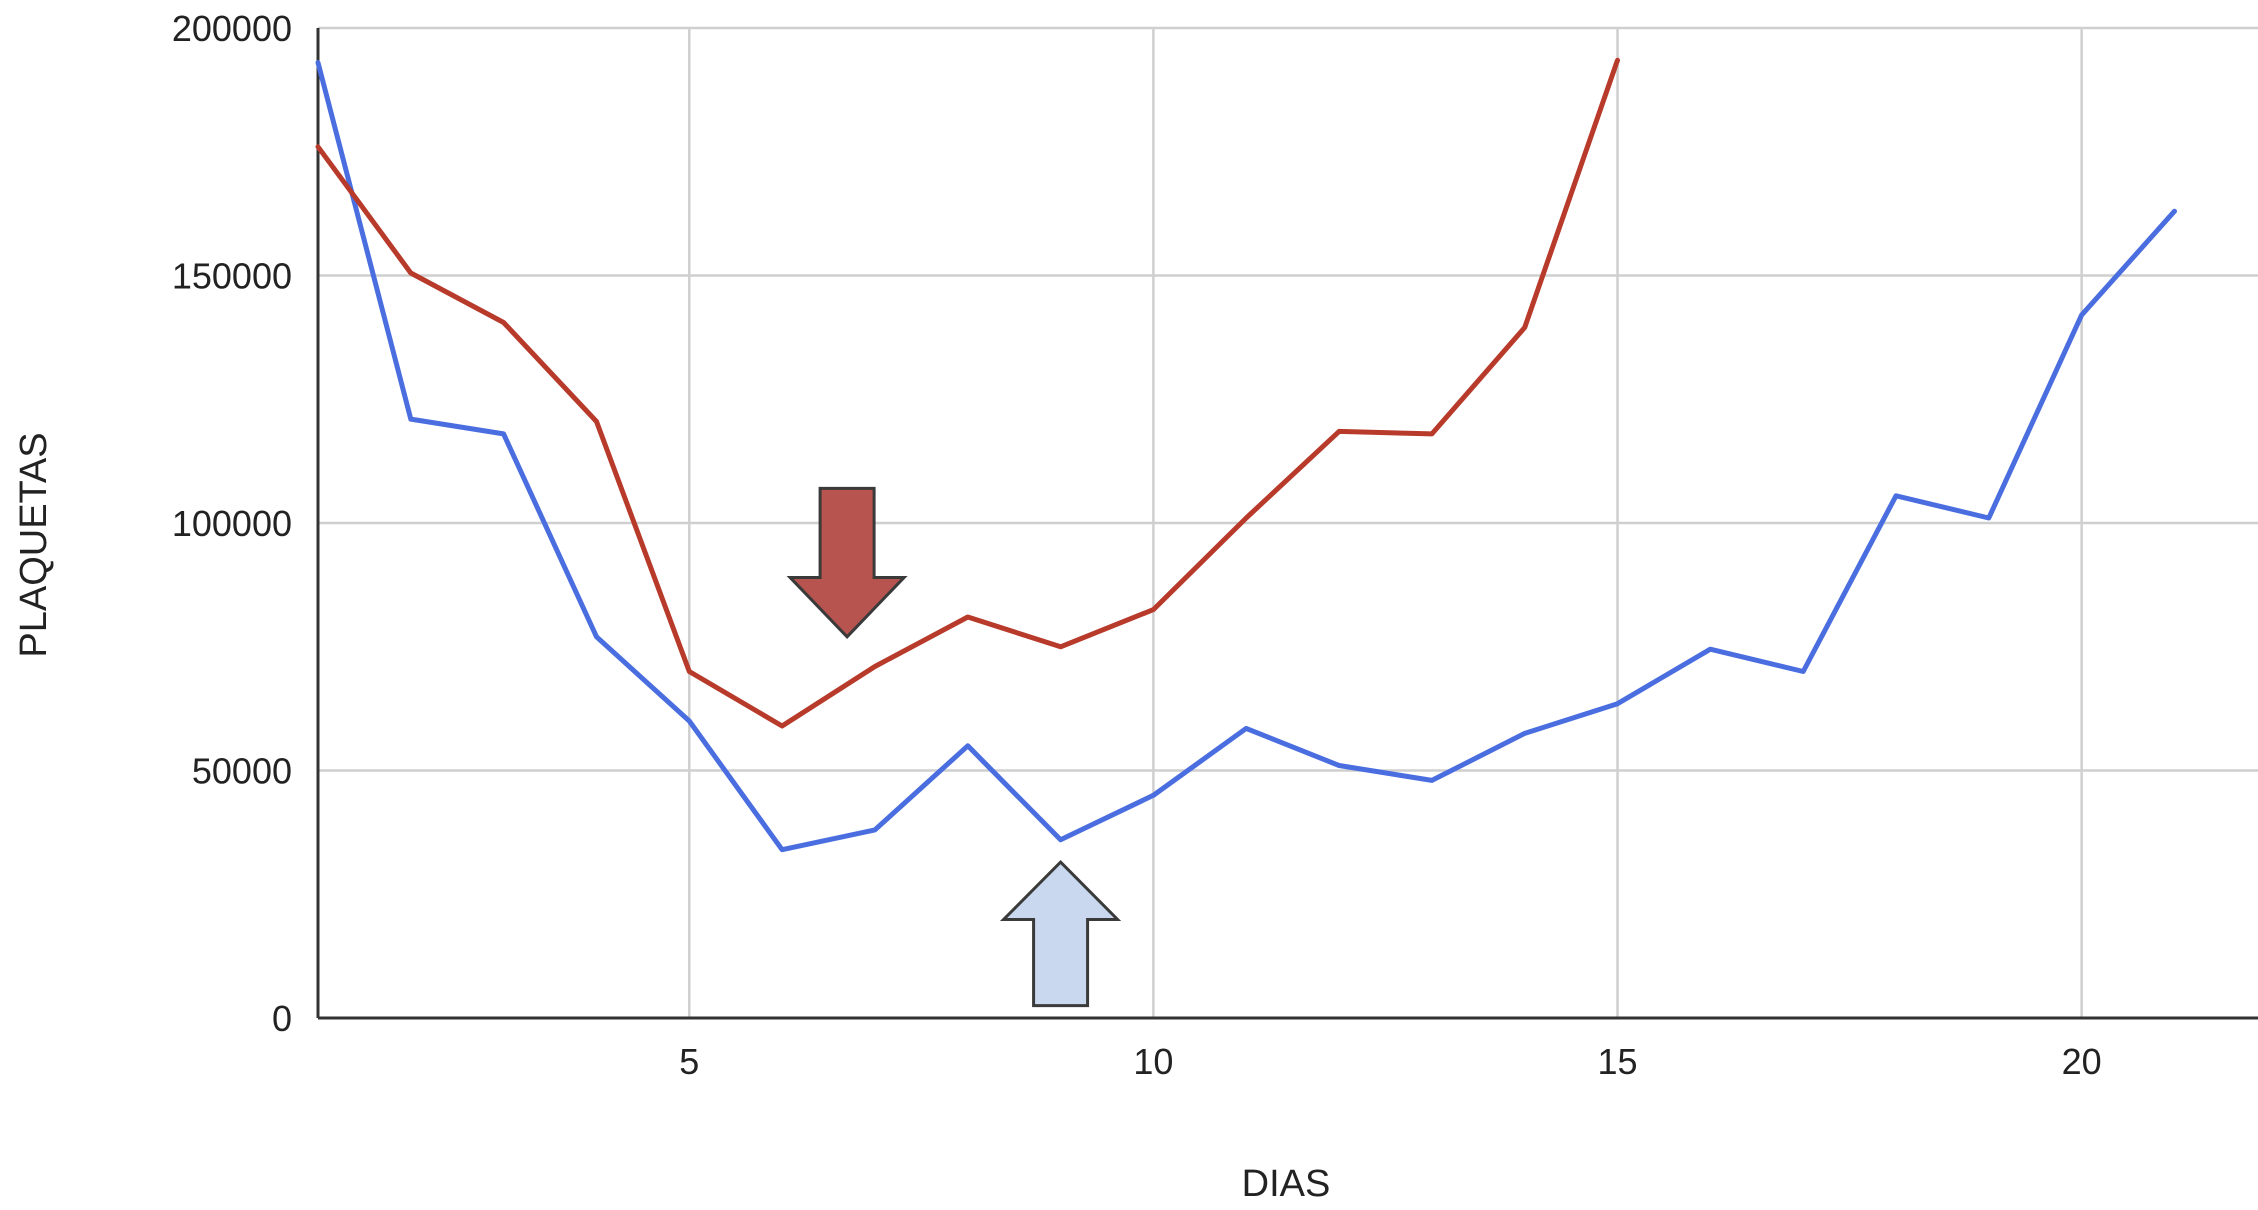 This screenshot has height=1210, width=2258. What do you see at coordinates (282, 1018) in the screenshot?
I see `y-tick-label: 0` at bounding box center [282, 1018].